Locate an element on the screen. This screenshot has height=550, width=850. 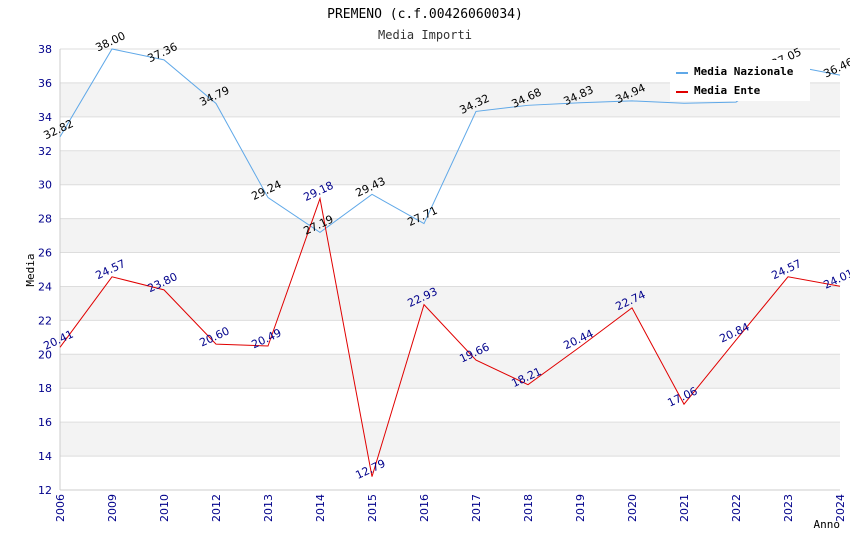
y-tick-label: 22 is located at coordinates (45, 320).